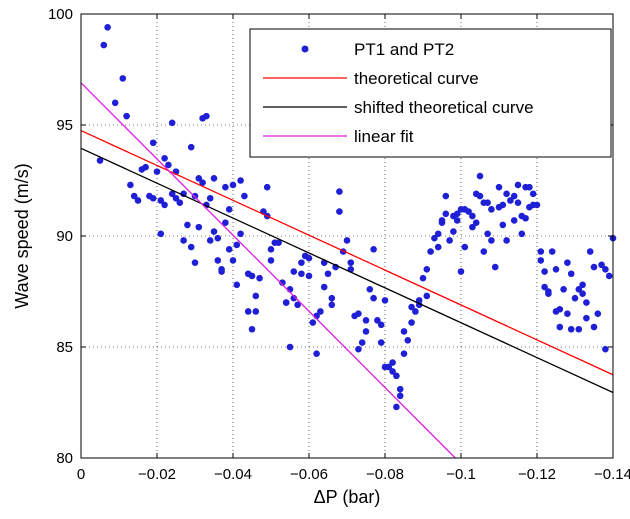  I want to click on legend-label-0: PT1 and PT2, so click(404, 49).